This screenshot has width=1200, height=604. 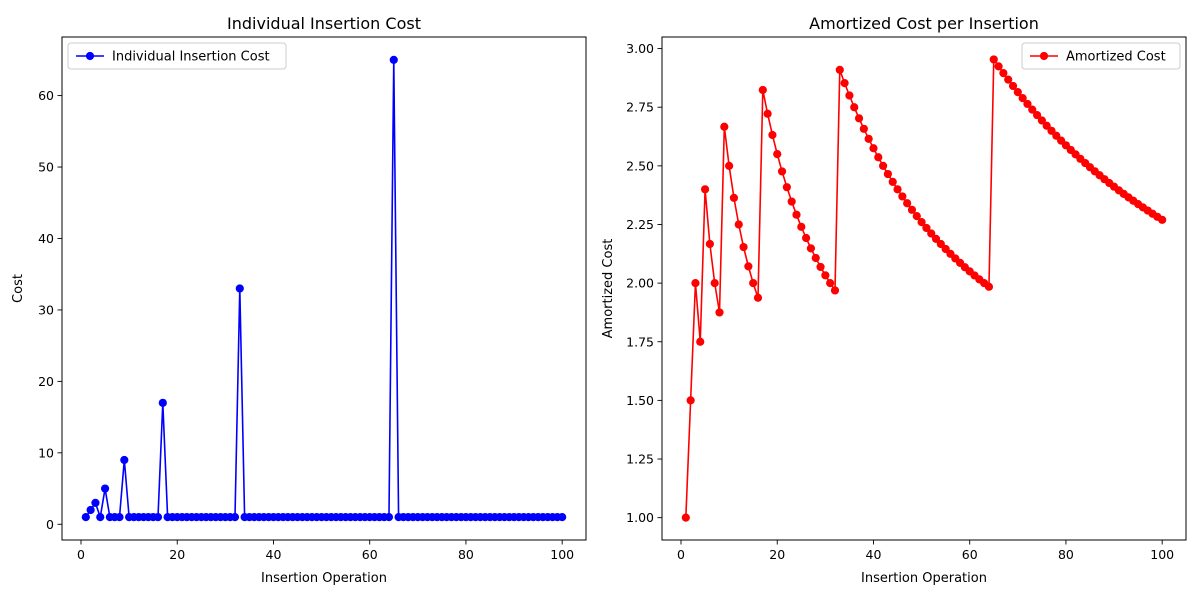 I want to click on y-tick-label: 1.00, so click(x=640, y=517).